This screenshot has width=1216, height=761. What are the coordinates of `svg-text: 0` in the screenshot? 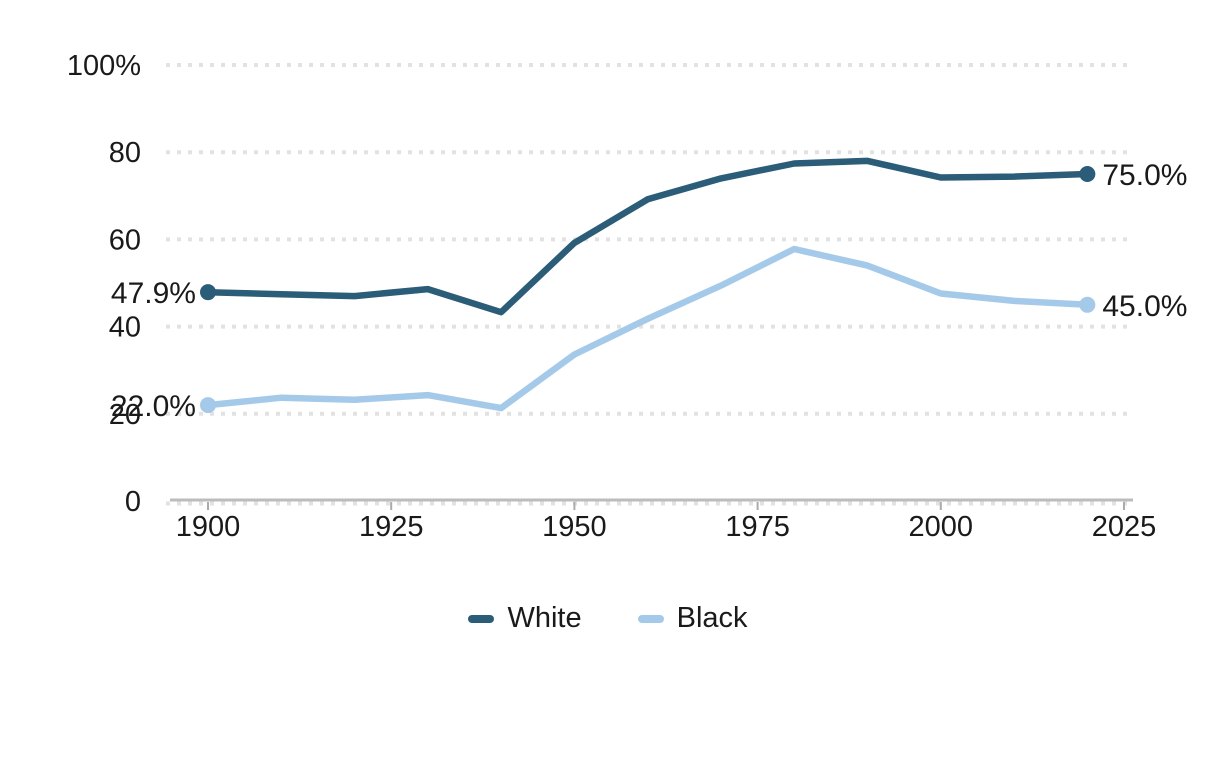 It's located at (133, 502).